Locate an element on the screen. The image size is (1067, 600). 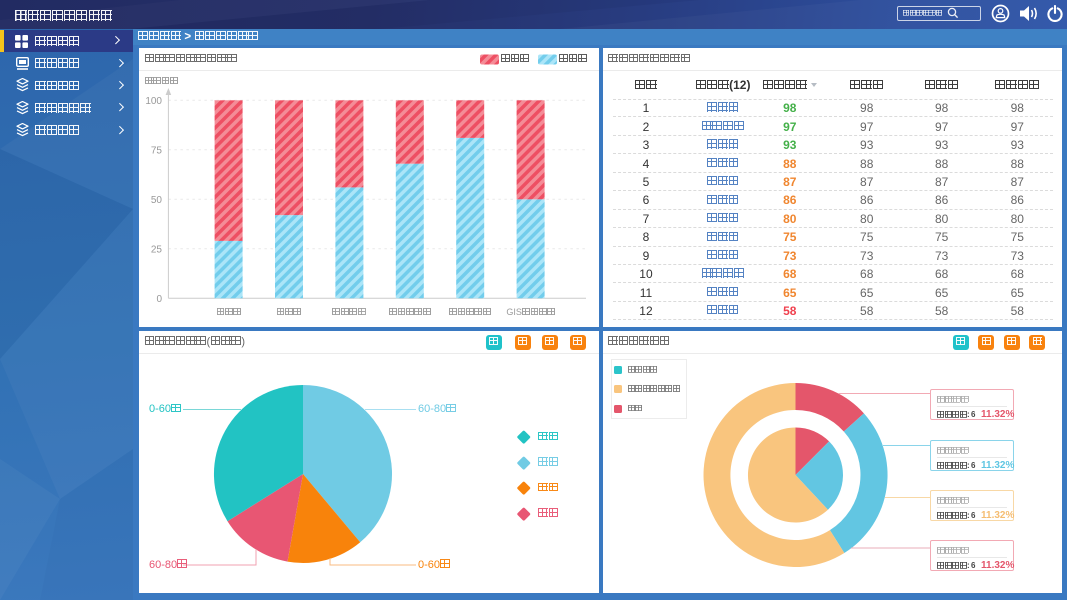
svg-text: 50 is located at coordinates (157, 200).